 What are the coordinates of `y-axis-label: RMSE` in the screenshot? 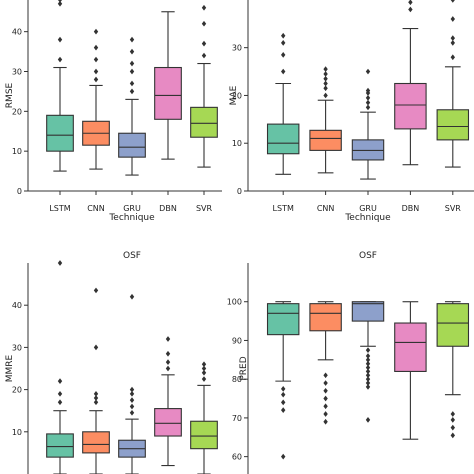 It's located at (10, 95).